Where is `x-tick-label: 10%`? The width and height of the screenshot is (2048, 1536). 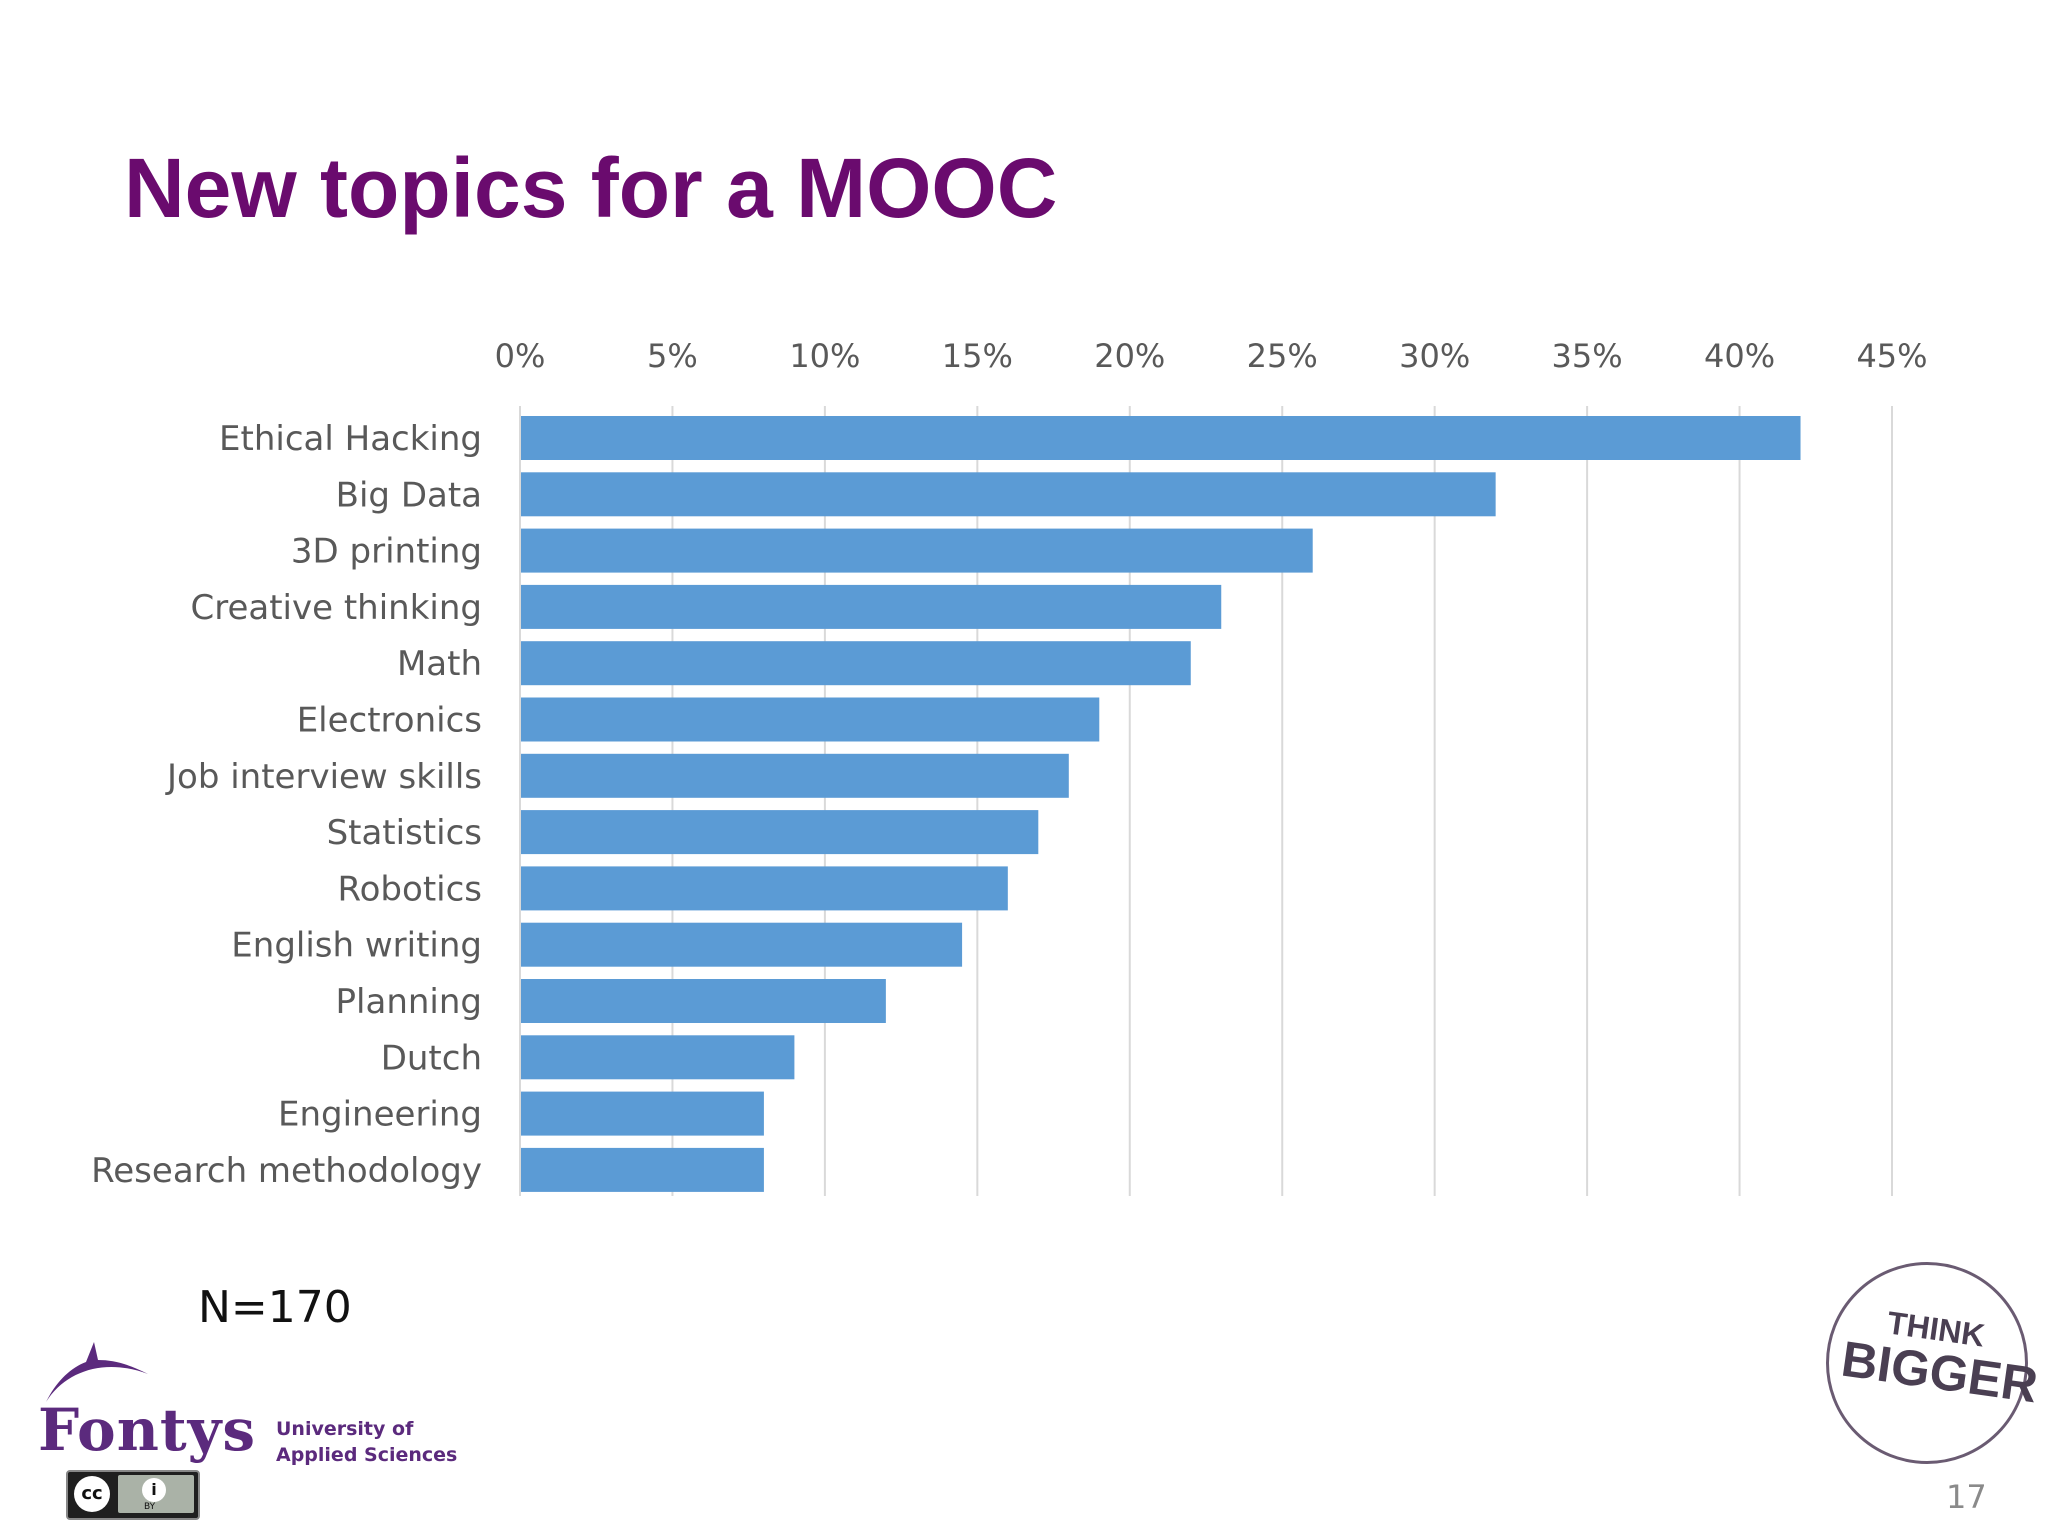 x-tick-label: 10% is located at coordinates (824, 356).